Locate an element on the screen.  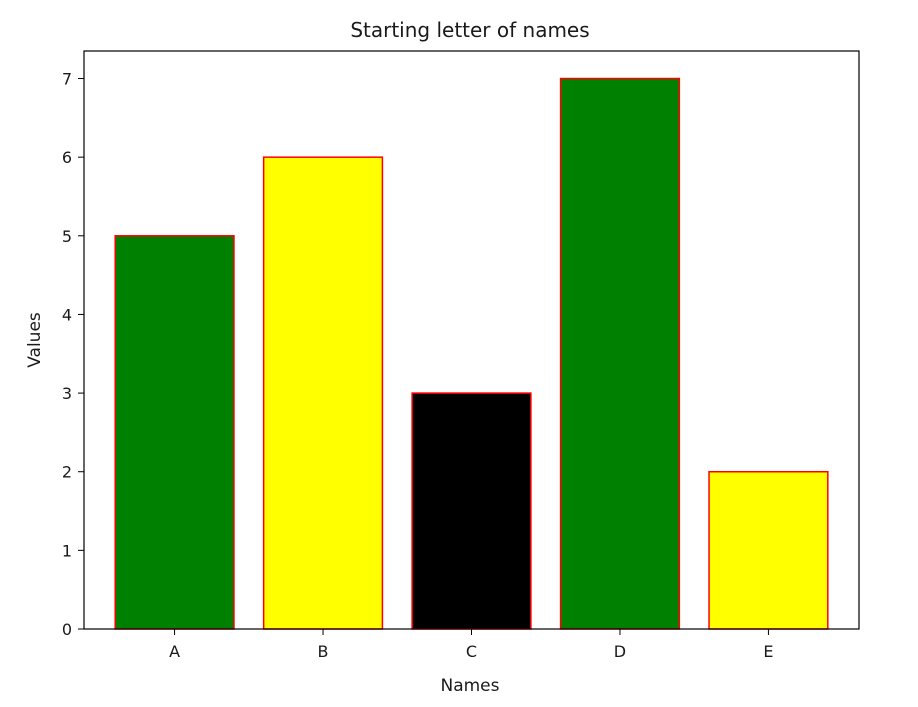
bar-D is located at coordinates (620, 353).